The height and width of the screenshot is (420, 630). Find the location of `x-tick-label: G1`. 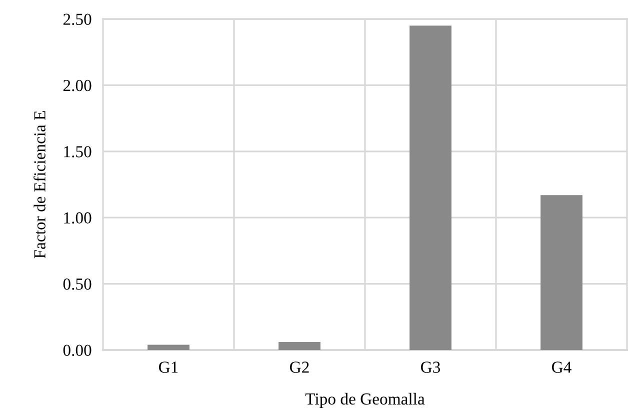

x-tick-label: G1 is located at coordinates (168, 367).